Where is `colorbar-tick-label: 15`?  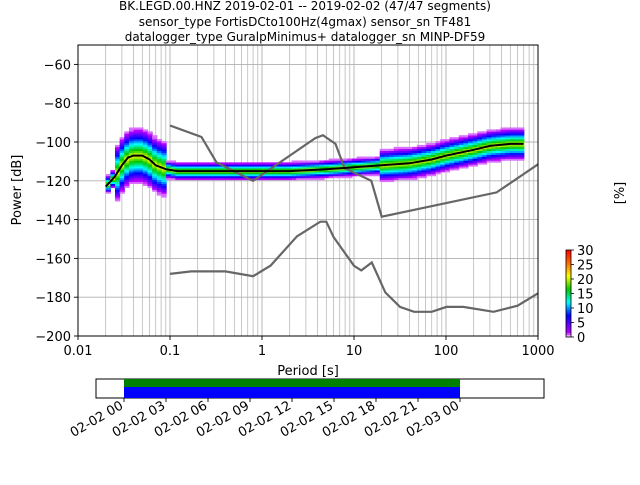 colorbar-tick-label: 15 is located at coordinates (585, 295).